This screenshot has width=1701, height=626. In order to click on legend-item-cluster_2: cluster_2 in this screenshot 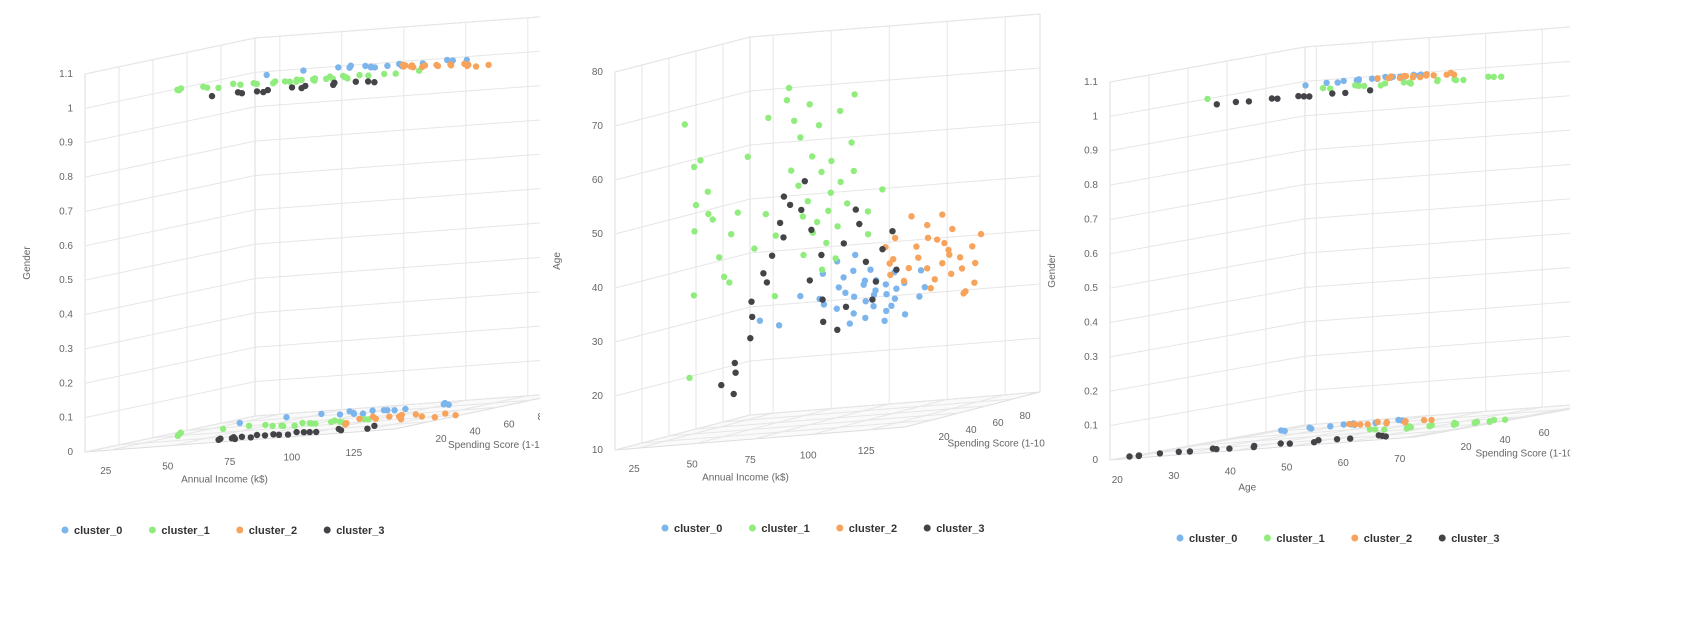, I will do `click(866, 529)`.